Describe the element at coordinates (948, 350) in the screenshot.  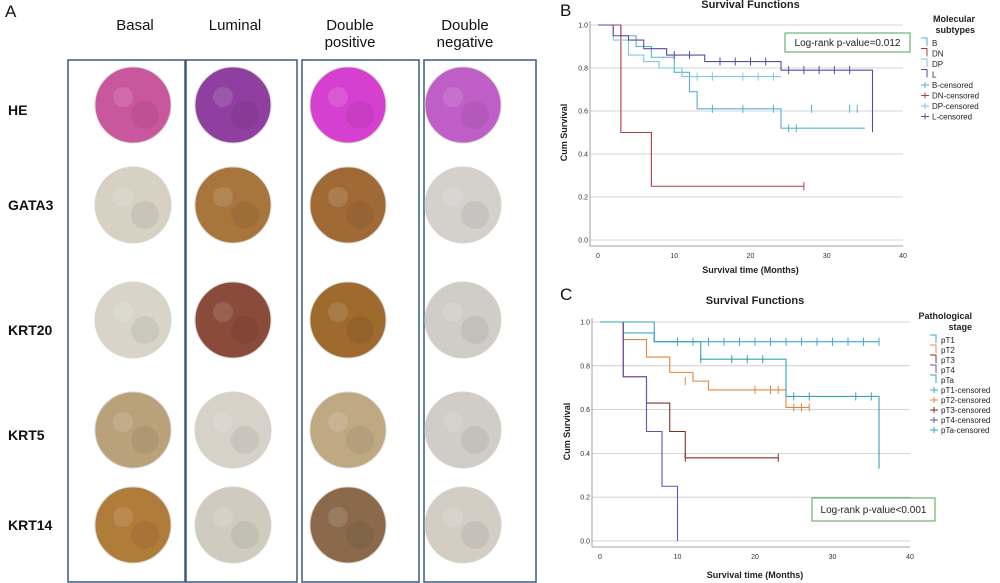
I see `legend-entry: pT2` at that location.